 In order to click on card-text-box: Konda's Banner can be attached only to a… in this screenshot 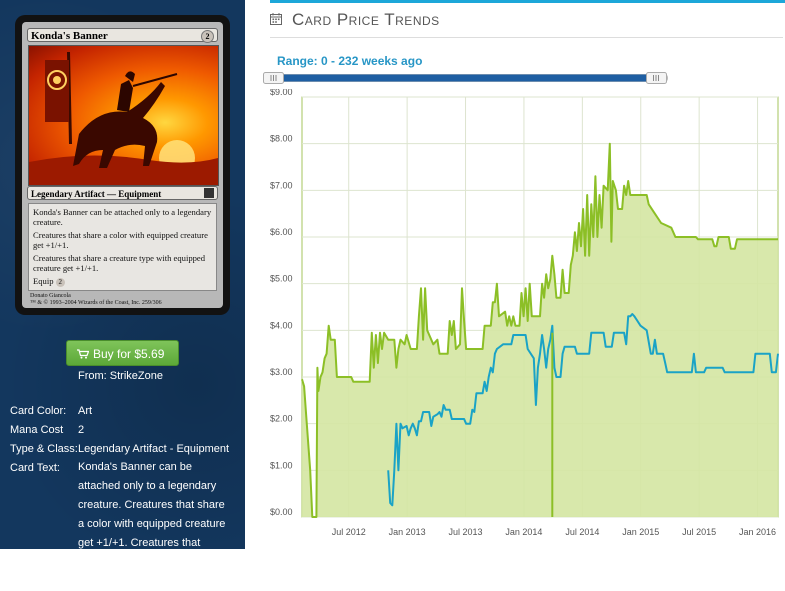, I will do `click(122, 247)`.